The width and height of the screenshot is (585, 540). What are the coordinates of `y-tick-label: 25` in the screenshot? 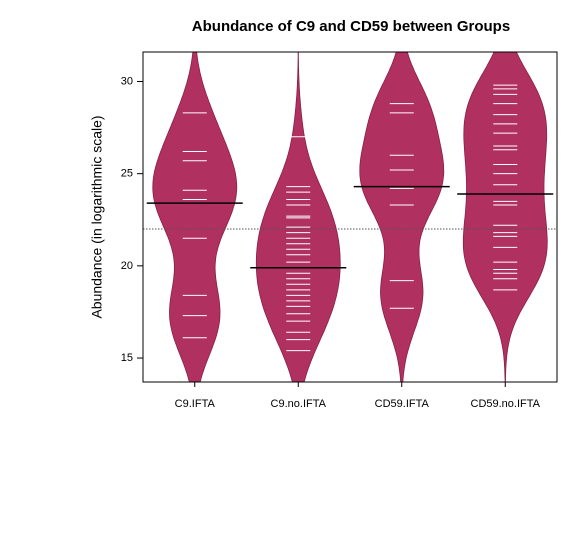 It's located at (127, 174).